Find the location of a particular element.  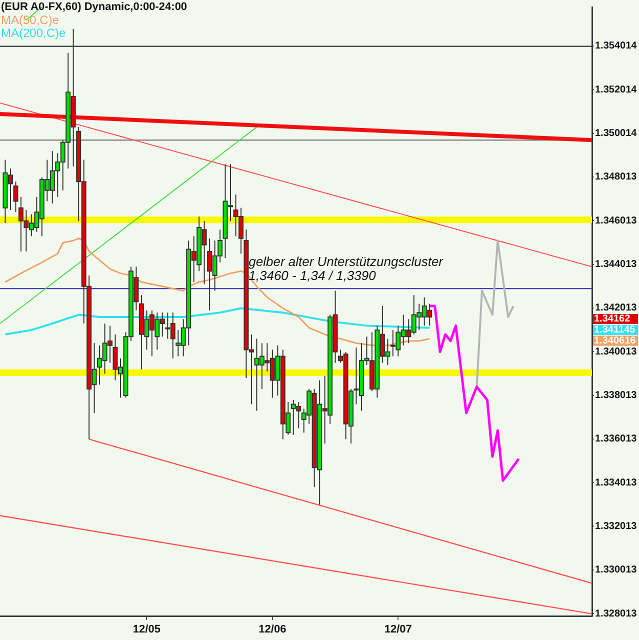

y-tick-label: 1.336013 is located at coordinates (616, 439).